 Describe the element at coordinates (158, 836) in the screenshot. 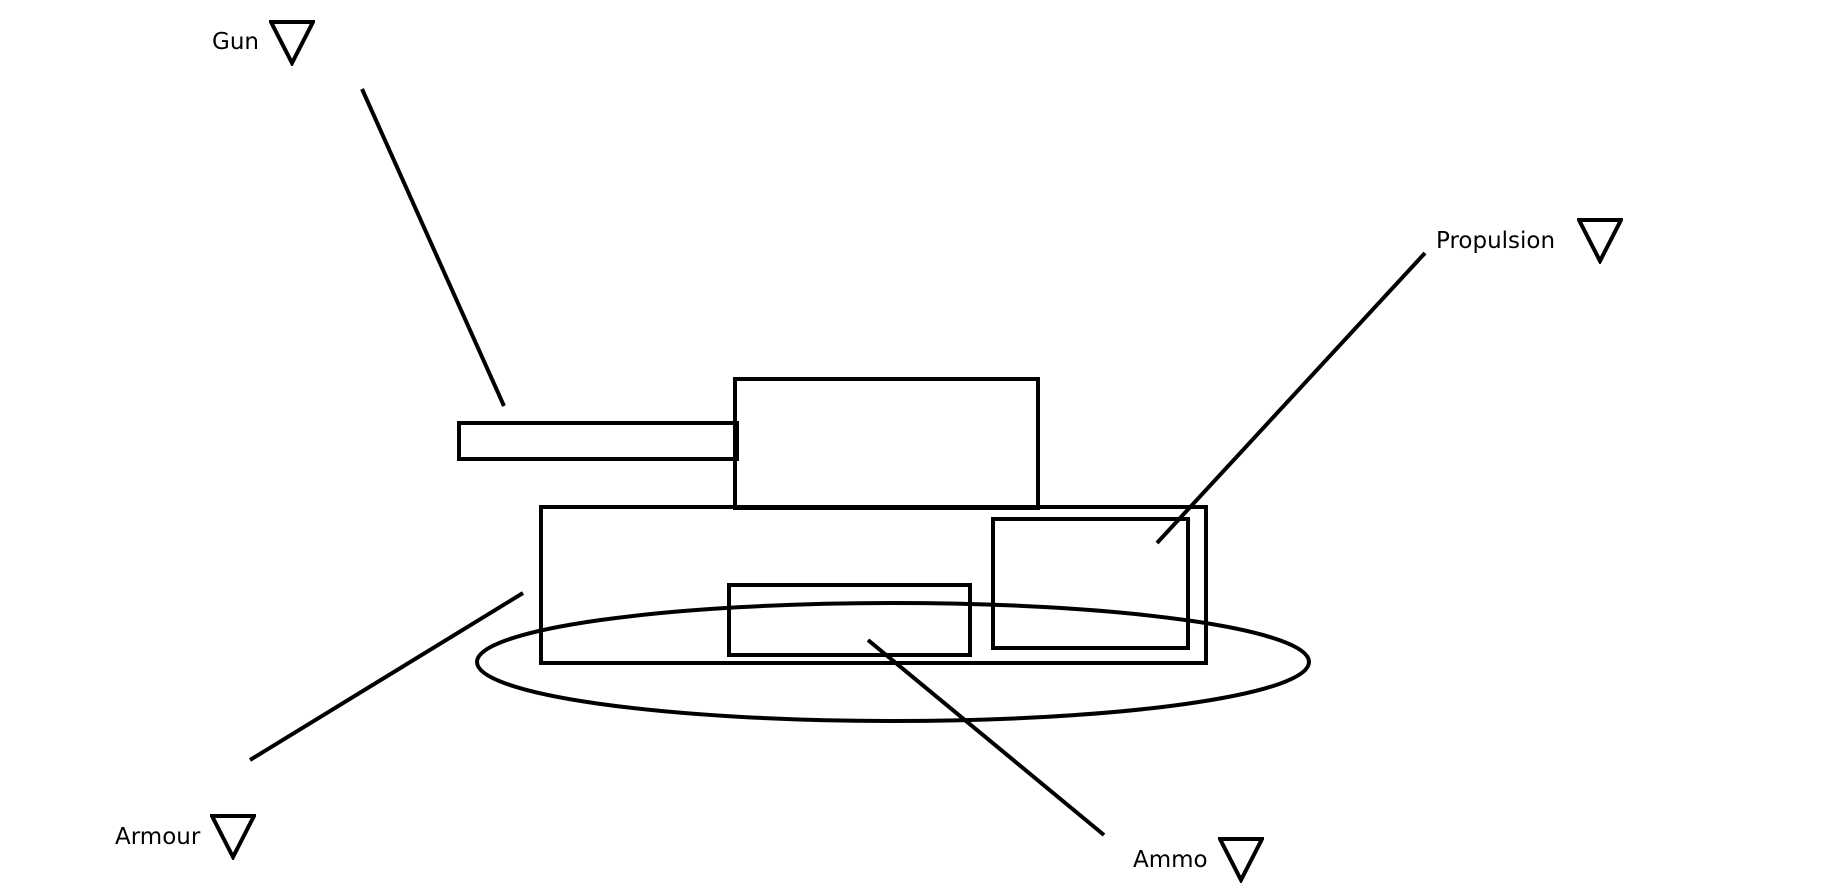

I see `armour-label: Armour` at that location.